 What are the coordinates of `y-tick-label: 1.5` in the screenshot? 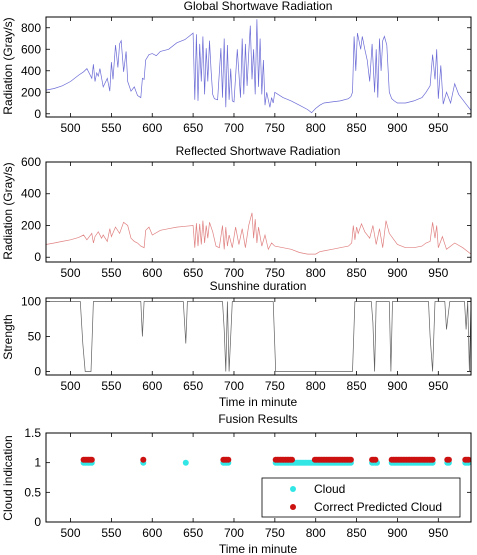 It's located at (32, 433).